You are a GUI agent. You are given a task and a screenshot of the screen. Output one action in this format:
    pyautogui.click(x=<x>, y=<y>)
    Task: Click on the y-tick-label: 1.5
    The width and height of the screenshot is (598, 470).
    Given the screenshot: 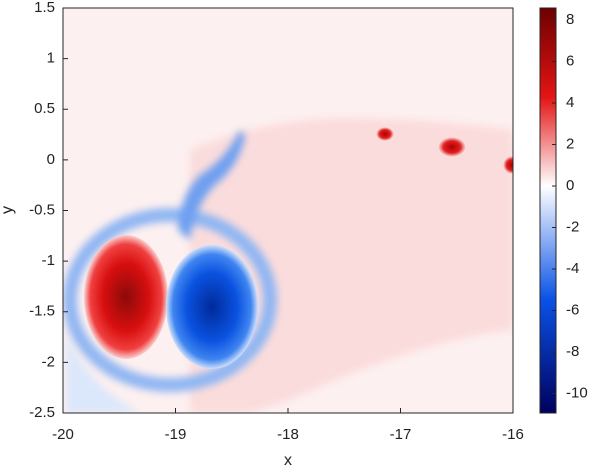 What is the action you would take?
    pyautogui.click(x=44, y=8)
    